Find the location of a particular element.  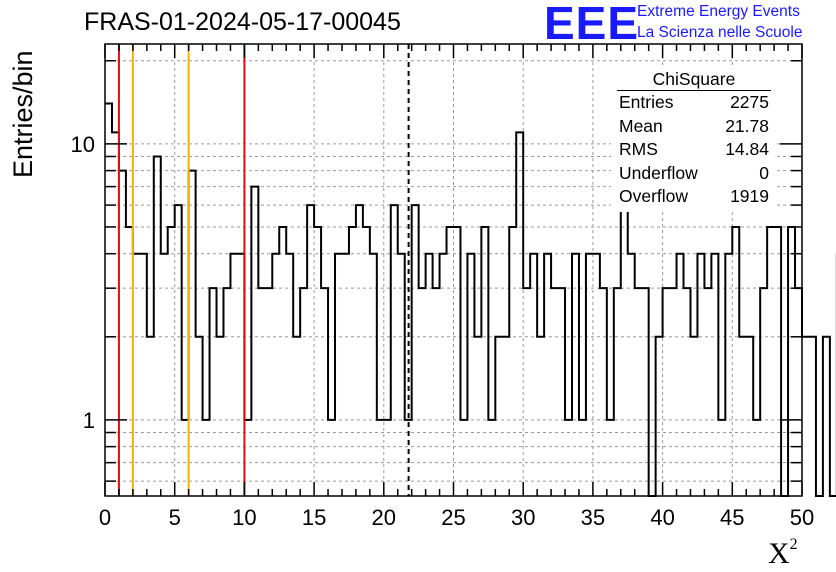

x-tick-label: 45 is located at coordinates (732, 517).